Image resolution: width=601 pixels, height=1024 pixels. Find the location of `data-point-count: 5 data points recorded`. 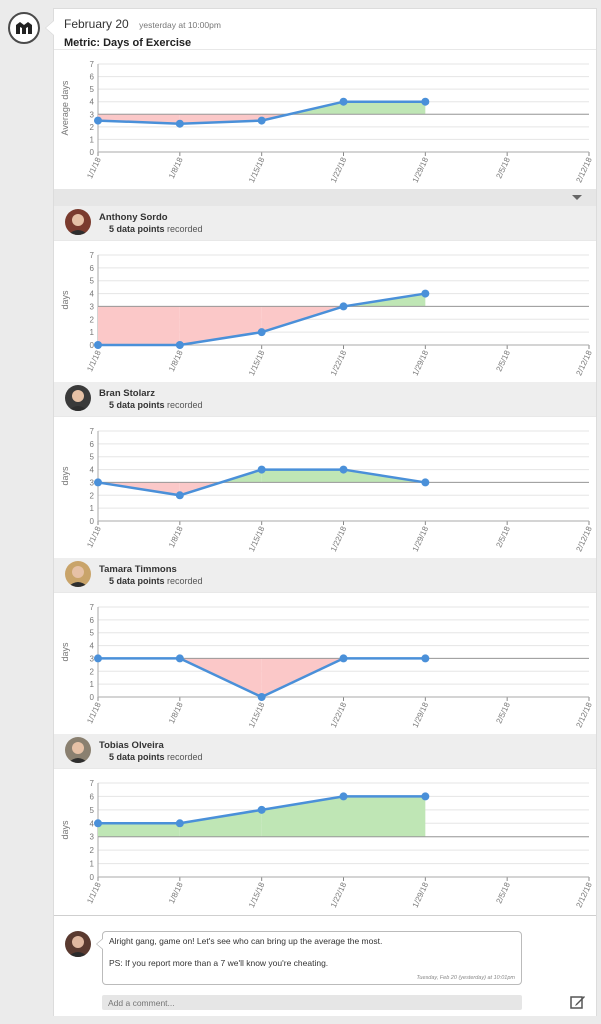

data-point-count: 5 data points recorded is located at coordinates (156, 405).